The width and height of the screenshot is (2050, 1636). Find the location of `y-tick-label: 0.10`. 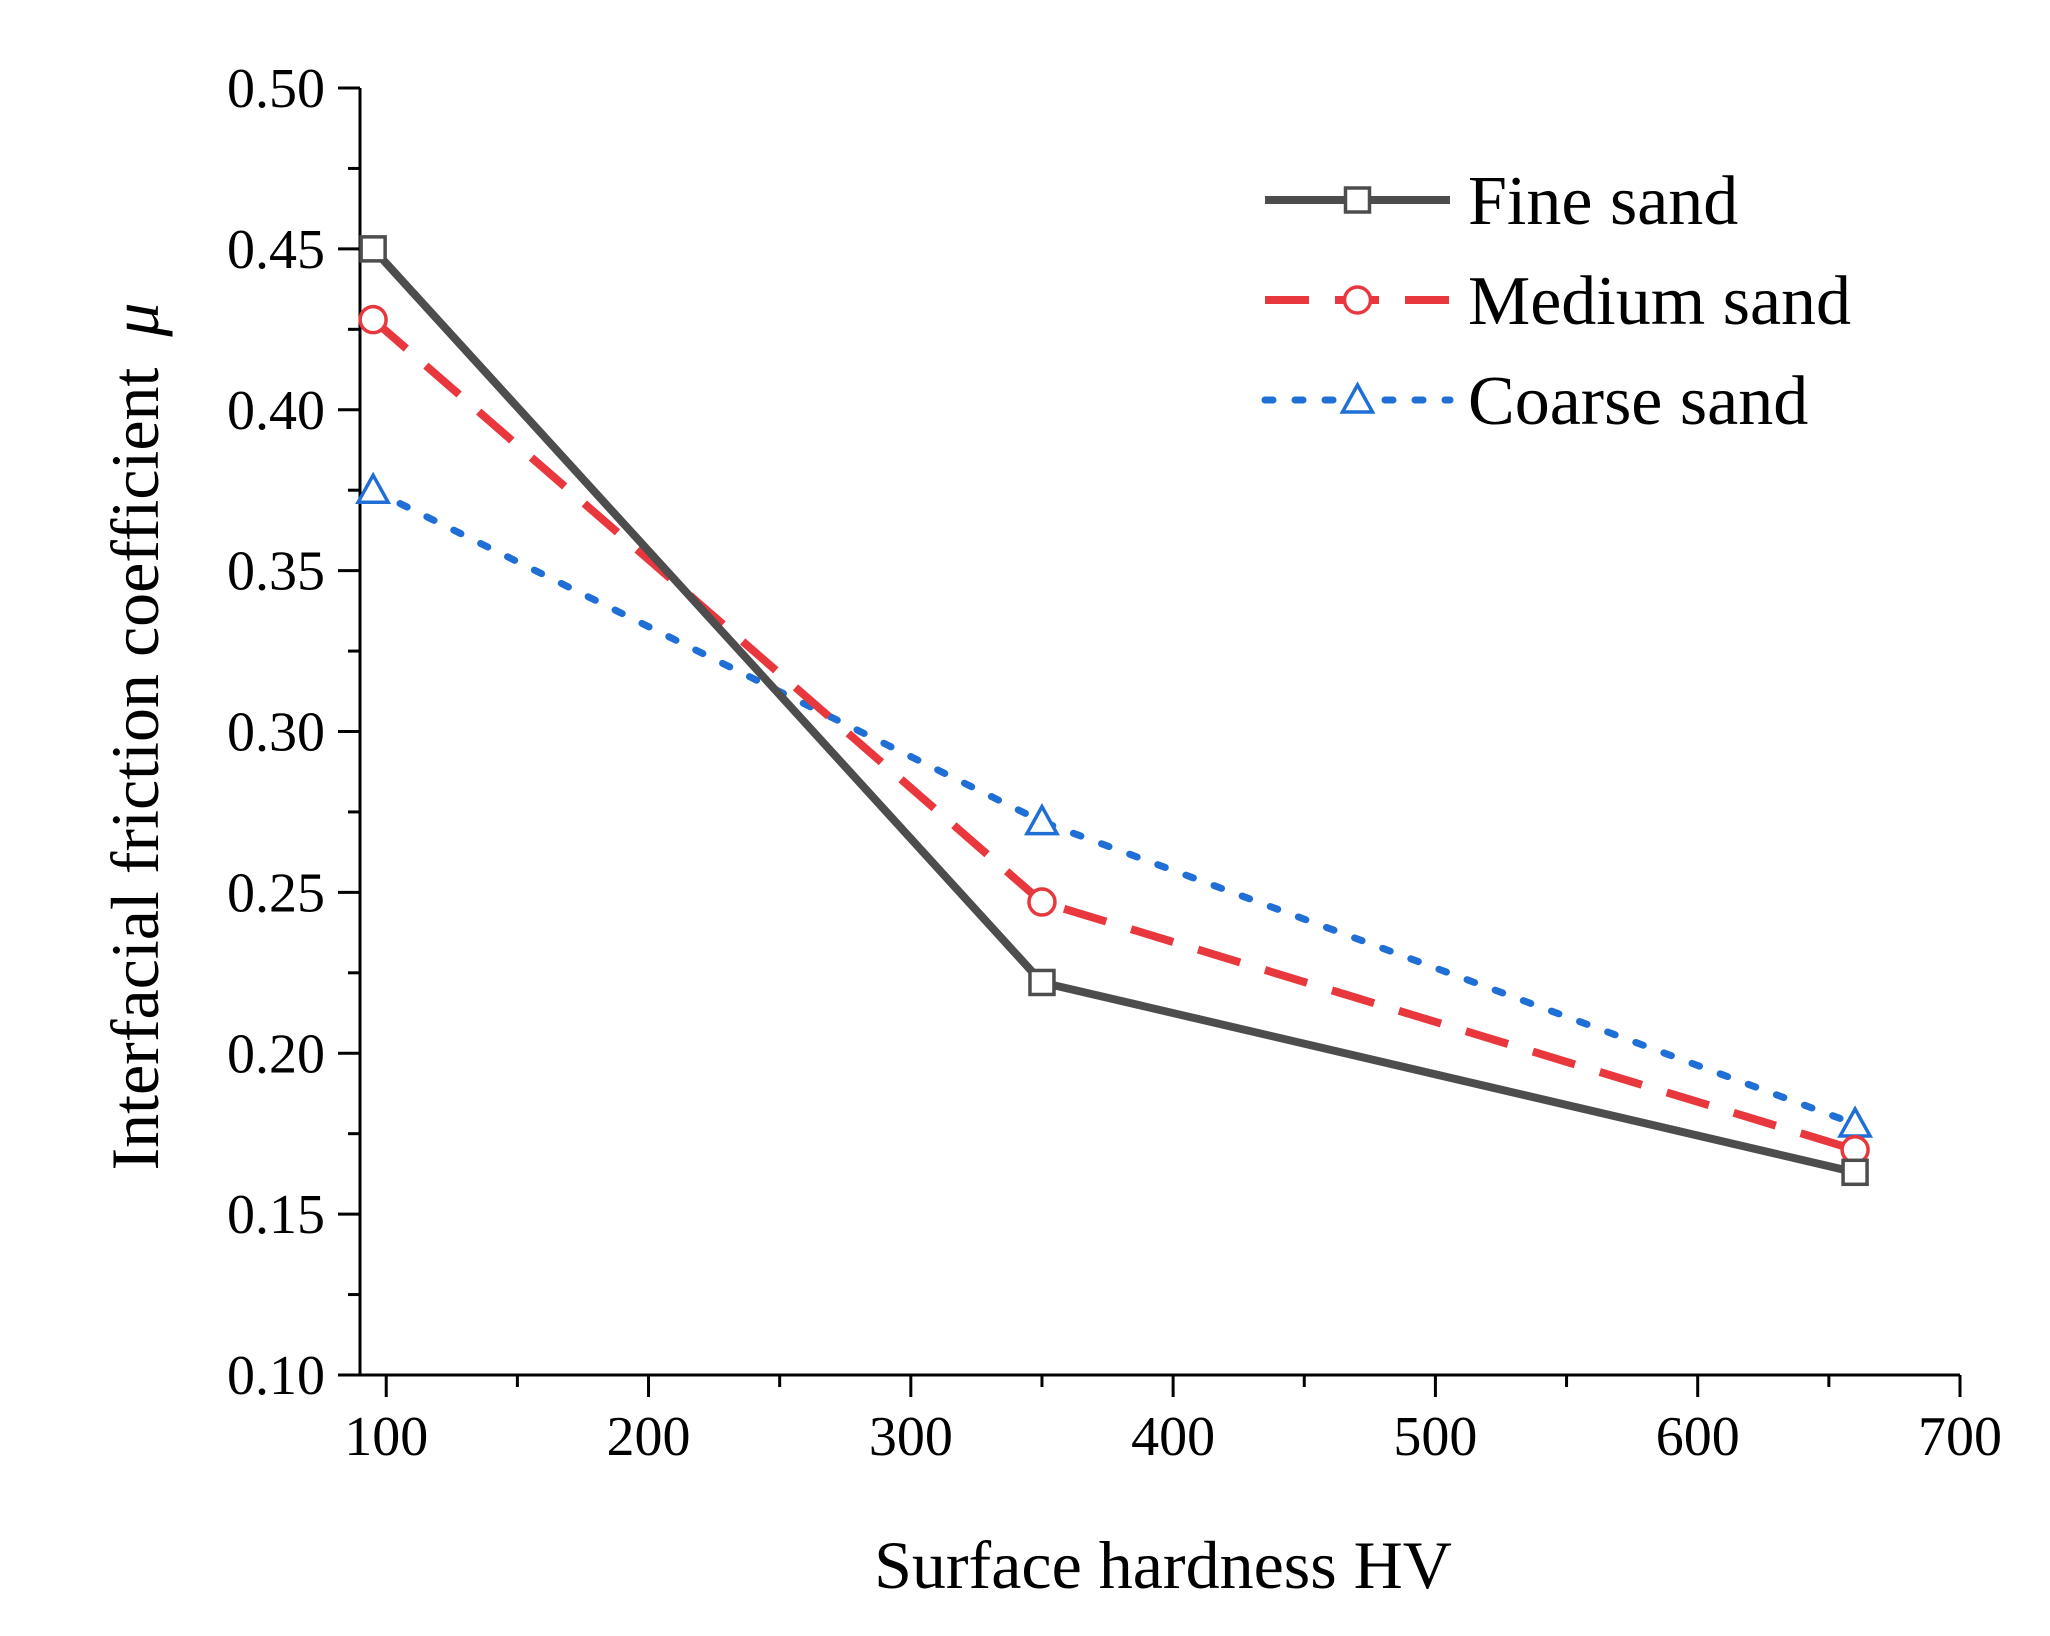

y-tick-label: 0.10 is located at coordinates (276, 1376).